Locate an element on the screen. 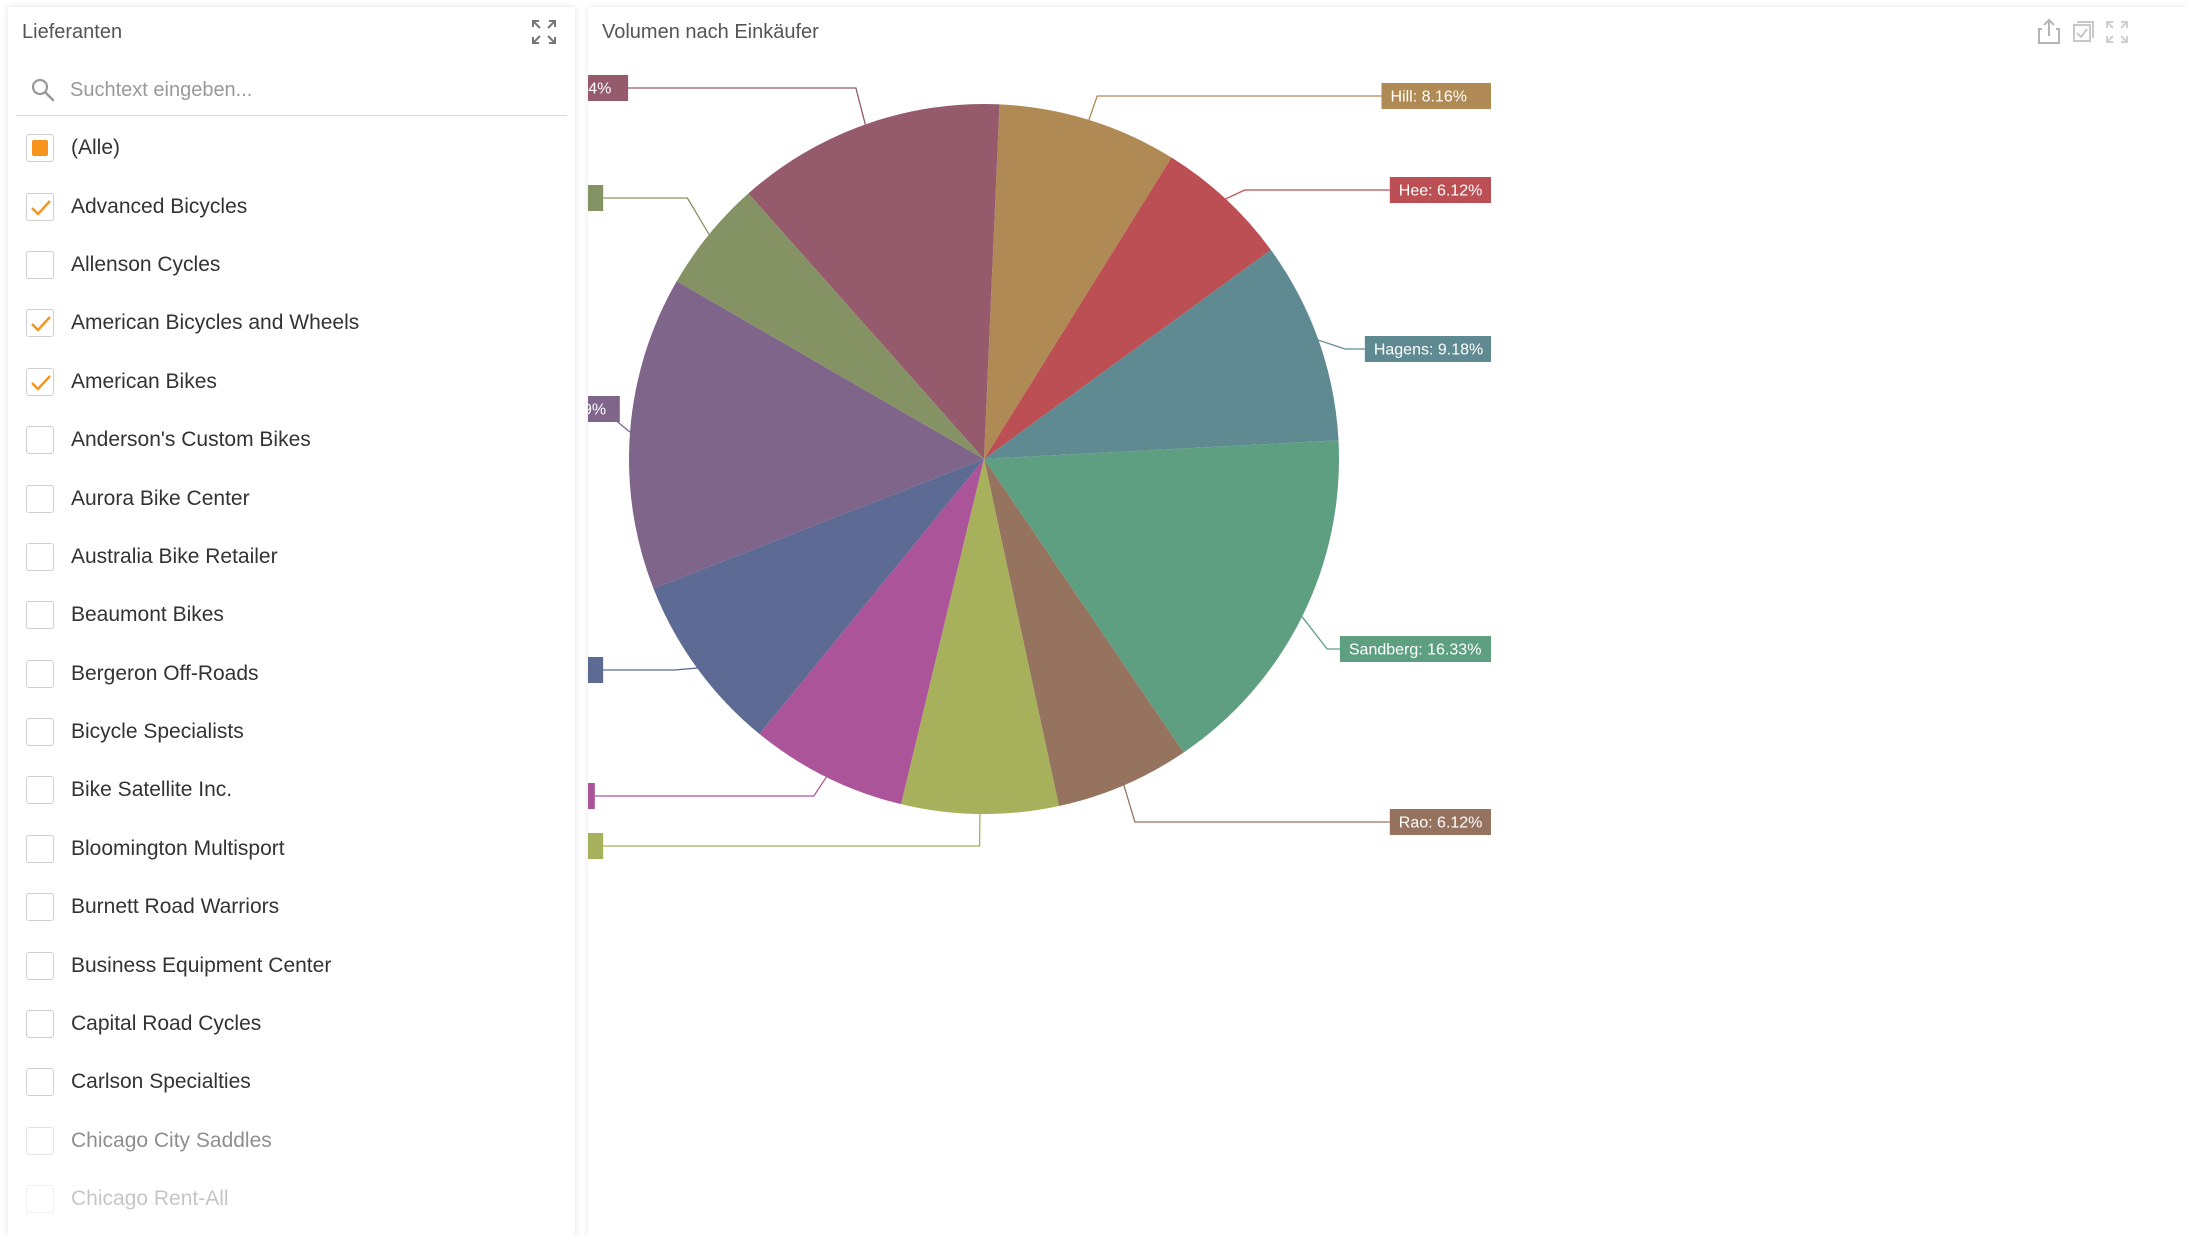  list-item-label: Bicycle Specialists is located at coordinates (157, 732).